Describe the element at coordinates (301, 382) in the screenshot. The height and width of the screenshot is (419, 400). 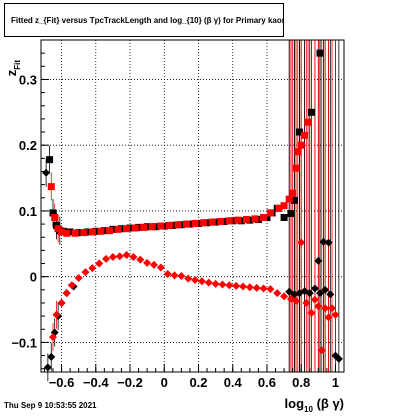
I see `x-tick-label: 0.8` at that location.